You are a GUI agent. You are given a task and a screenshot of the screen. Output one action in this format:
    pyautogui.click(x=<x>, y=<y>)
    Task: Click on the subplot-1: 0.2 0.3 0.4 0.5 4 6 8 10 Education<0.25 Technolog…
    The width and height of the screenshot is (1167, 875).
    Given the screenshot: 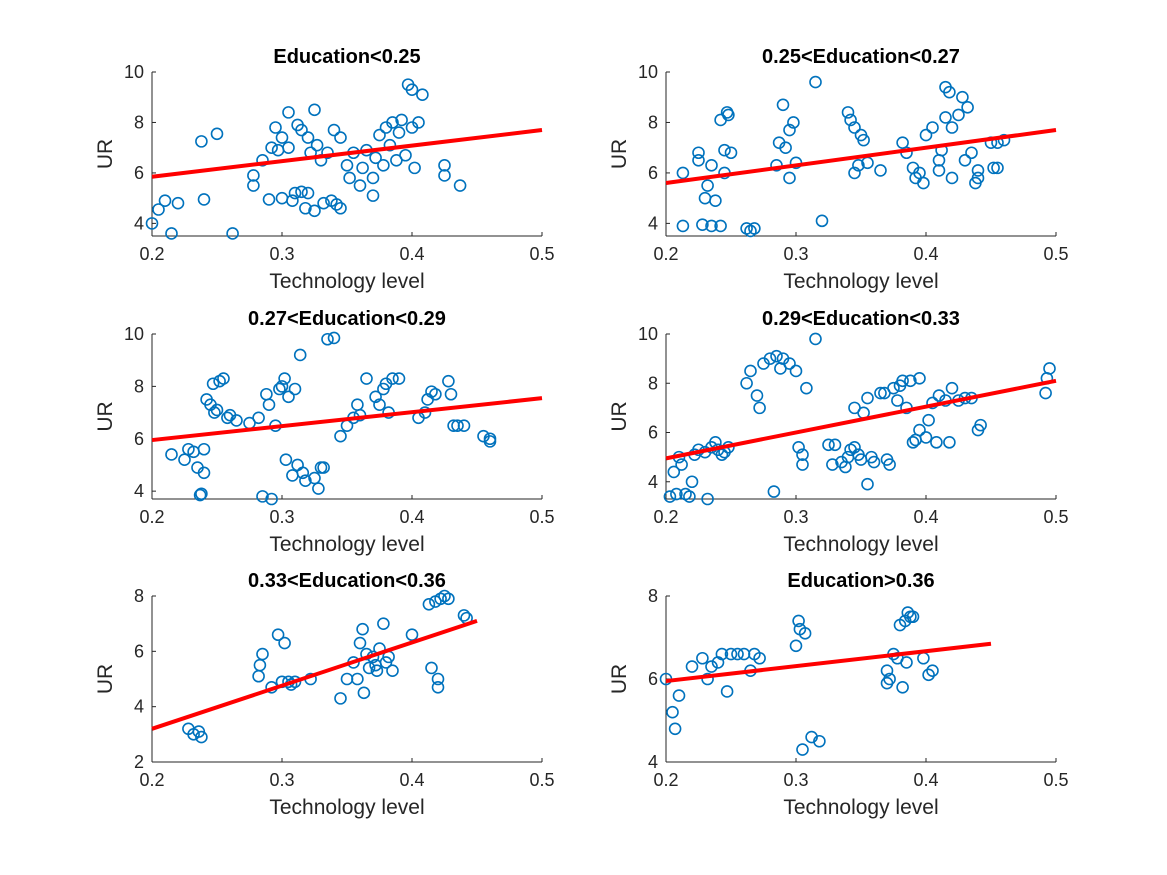 What is the action you would take?
    pyautogui.click(x=324, y=169)
    